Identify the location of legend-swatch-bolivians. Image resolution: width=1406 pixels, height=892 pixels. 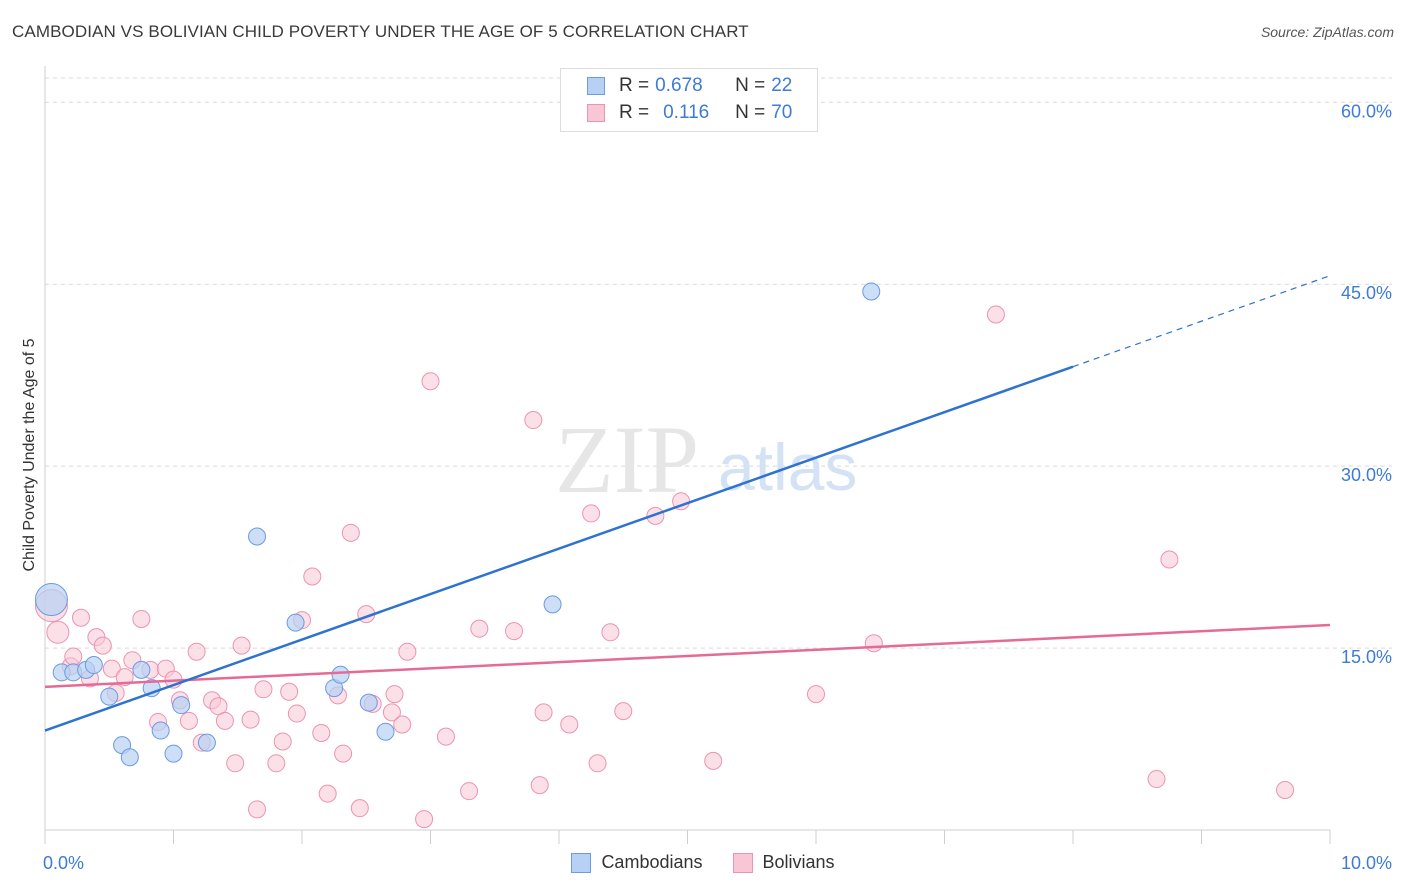
(596, 113).